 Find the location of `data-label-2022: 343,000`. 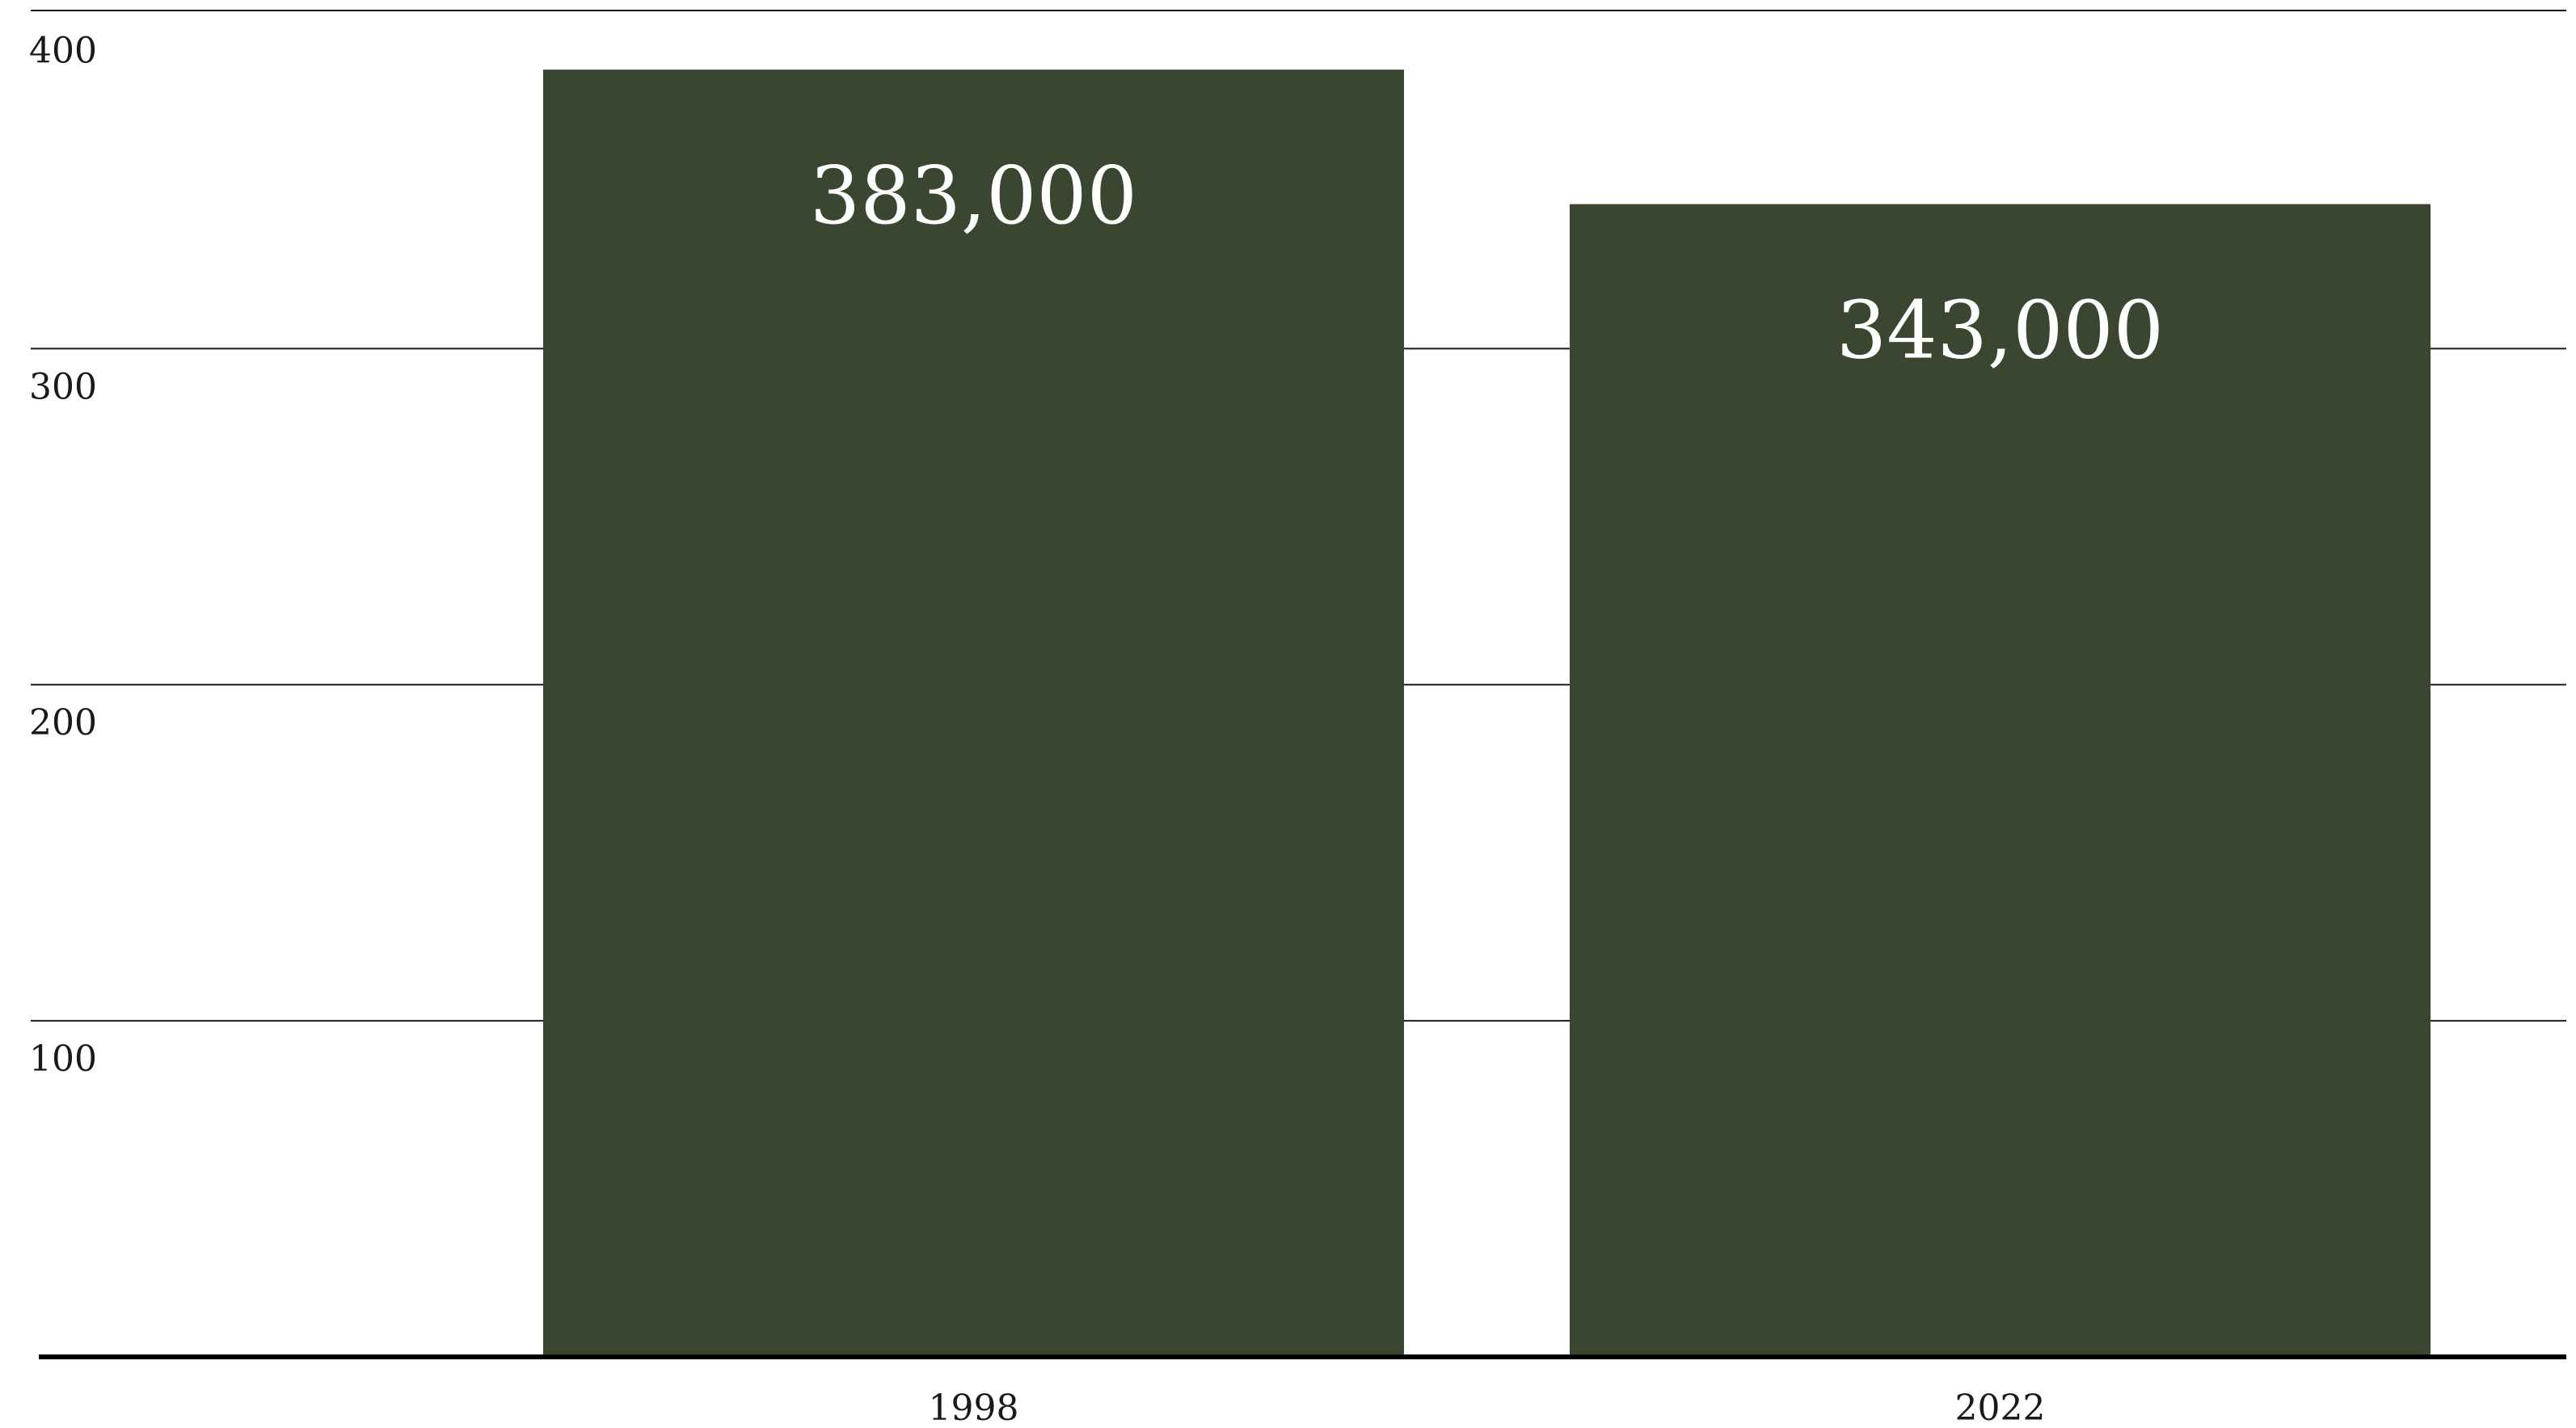

data-label-2022: 343,000 is located at coordinates (2000, 331).